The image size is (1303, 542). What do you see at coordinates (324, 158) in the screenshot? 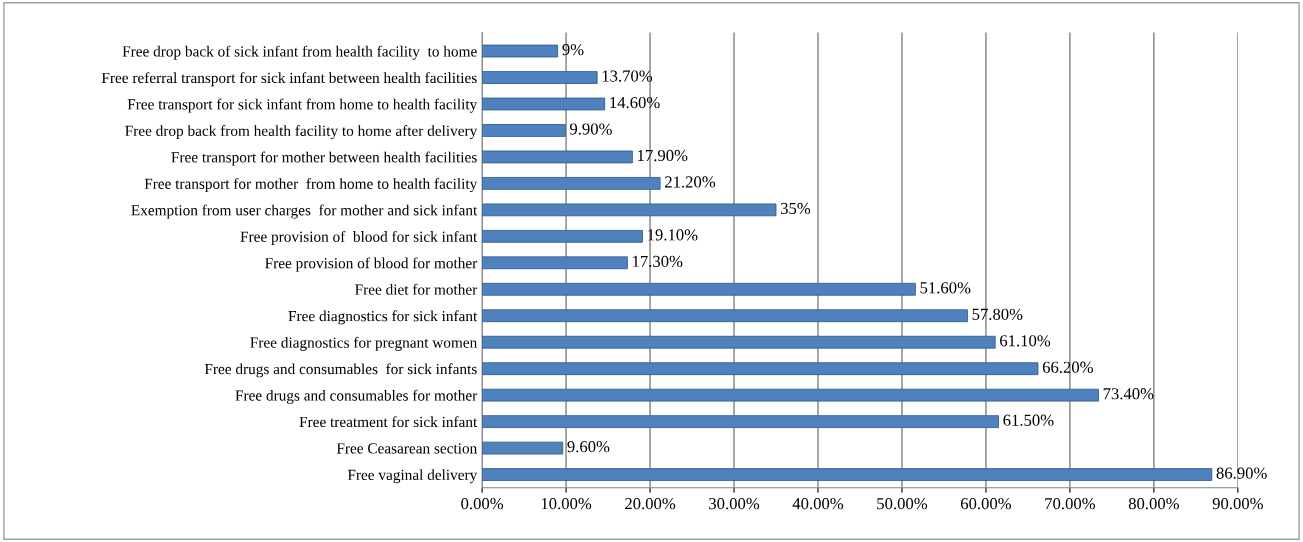
I see `y-tick-label: Free transport for mother between health facilities` at bounding box center [324, 158].